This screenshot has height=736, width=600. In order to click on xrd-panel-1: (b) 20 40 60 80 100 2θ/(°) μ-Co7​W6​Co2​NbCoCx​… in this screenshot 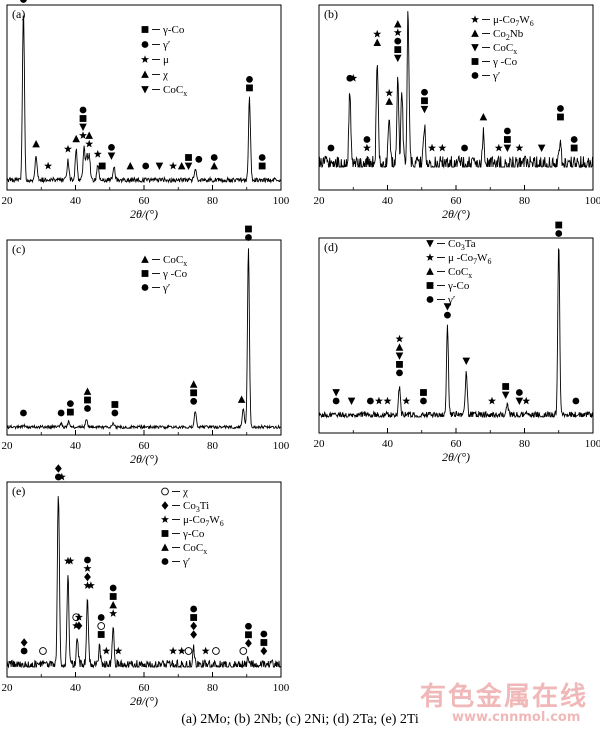, I will do `click(457, 112)`.